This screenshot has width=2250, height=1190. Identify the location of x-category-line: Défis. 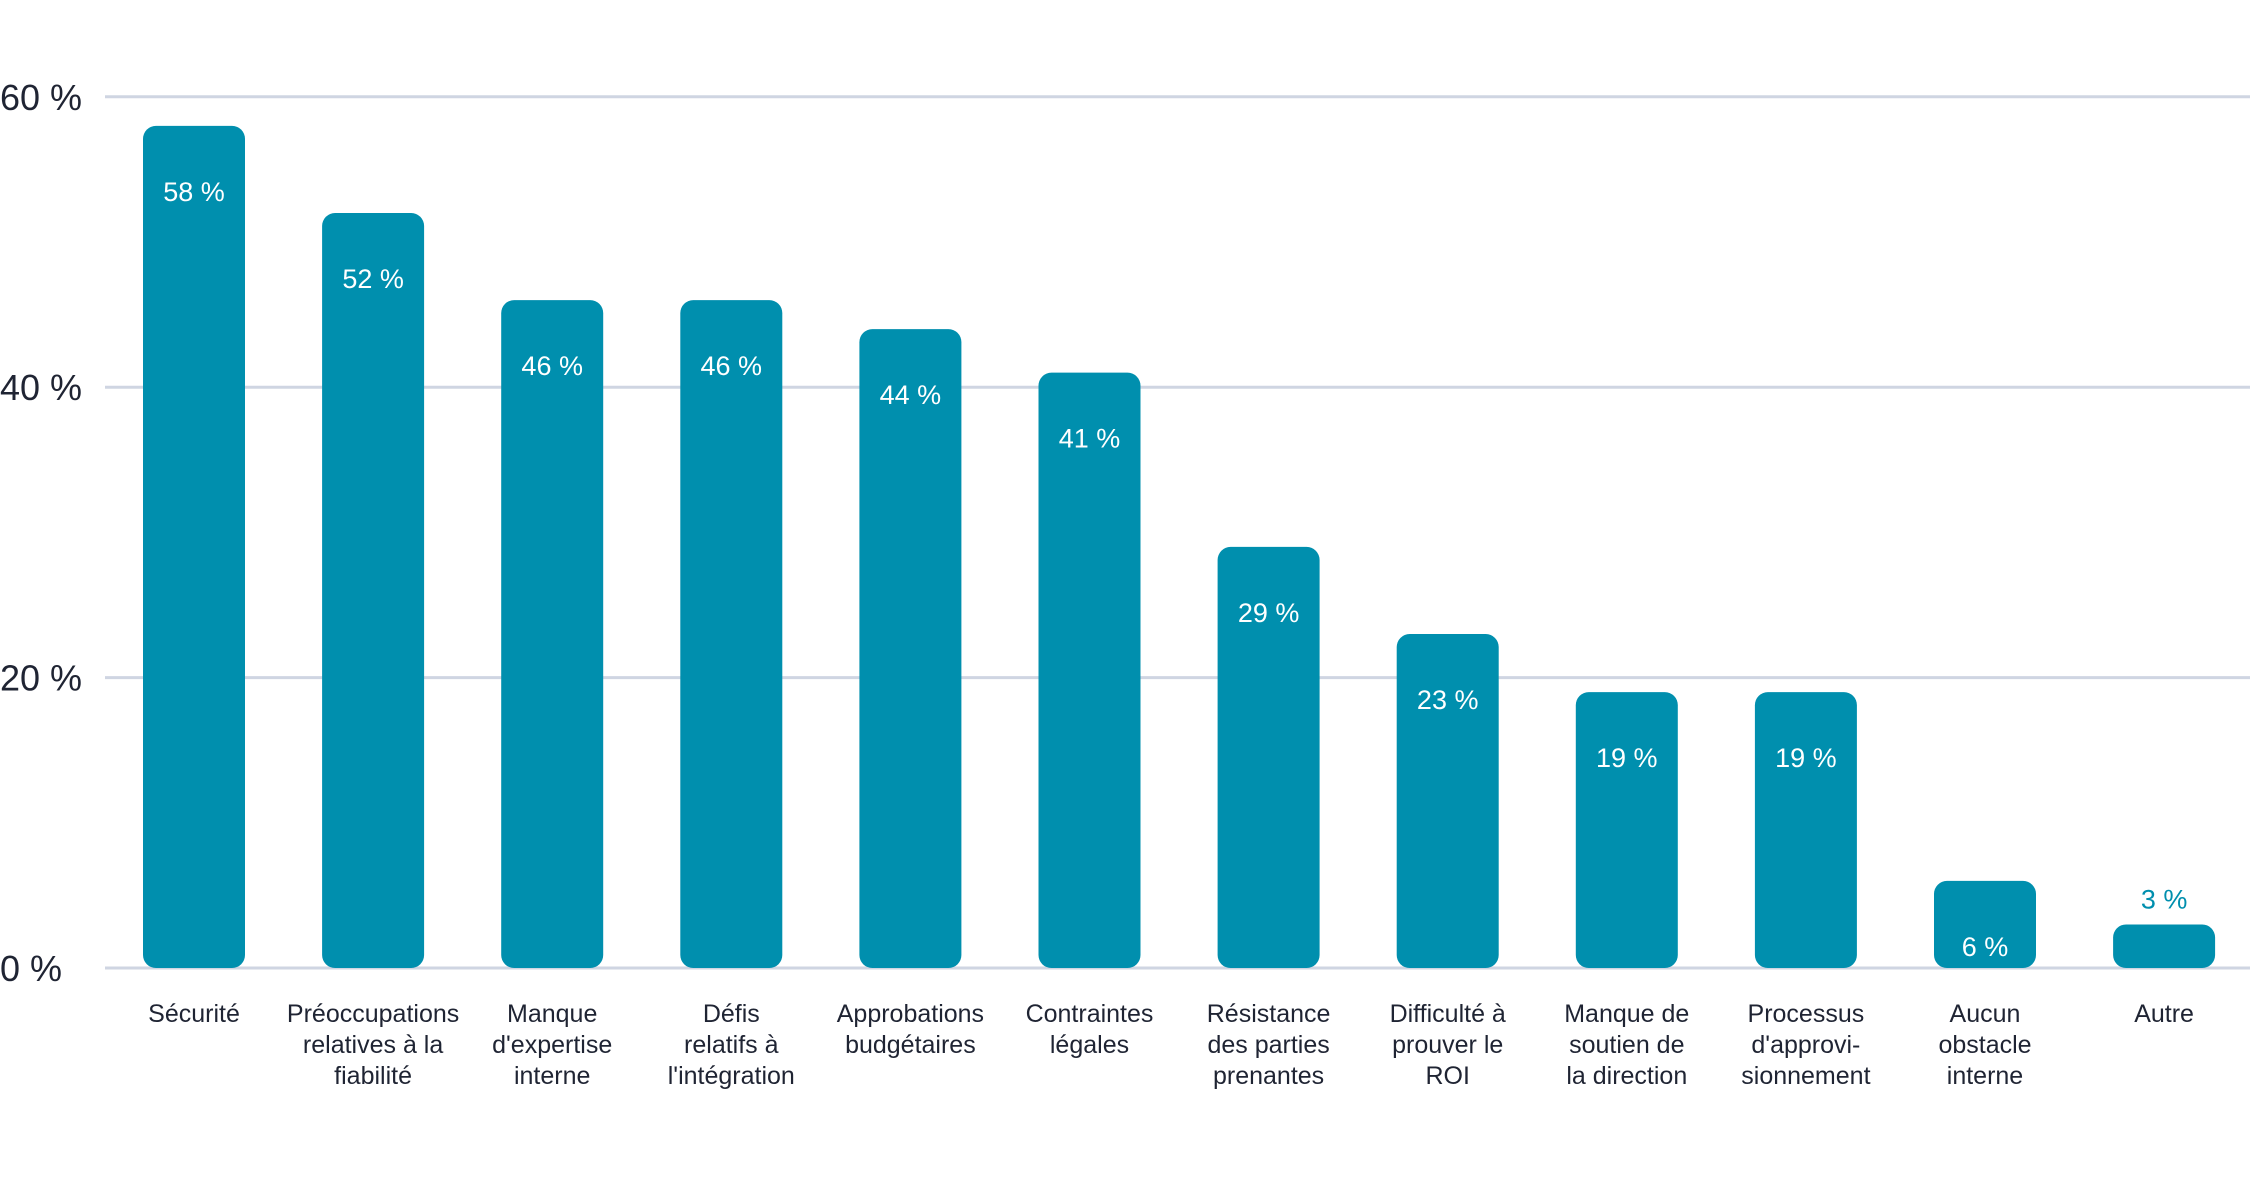
(731, 1014).